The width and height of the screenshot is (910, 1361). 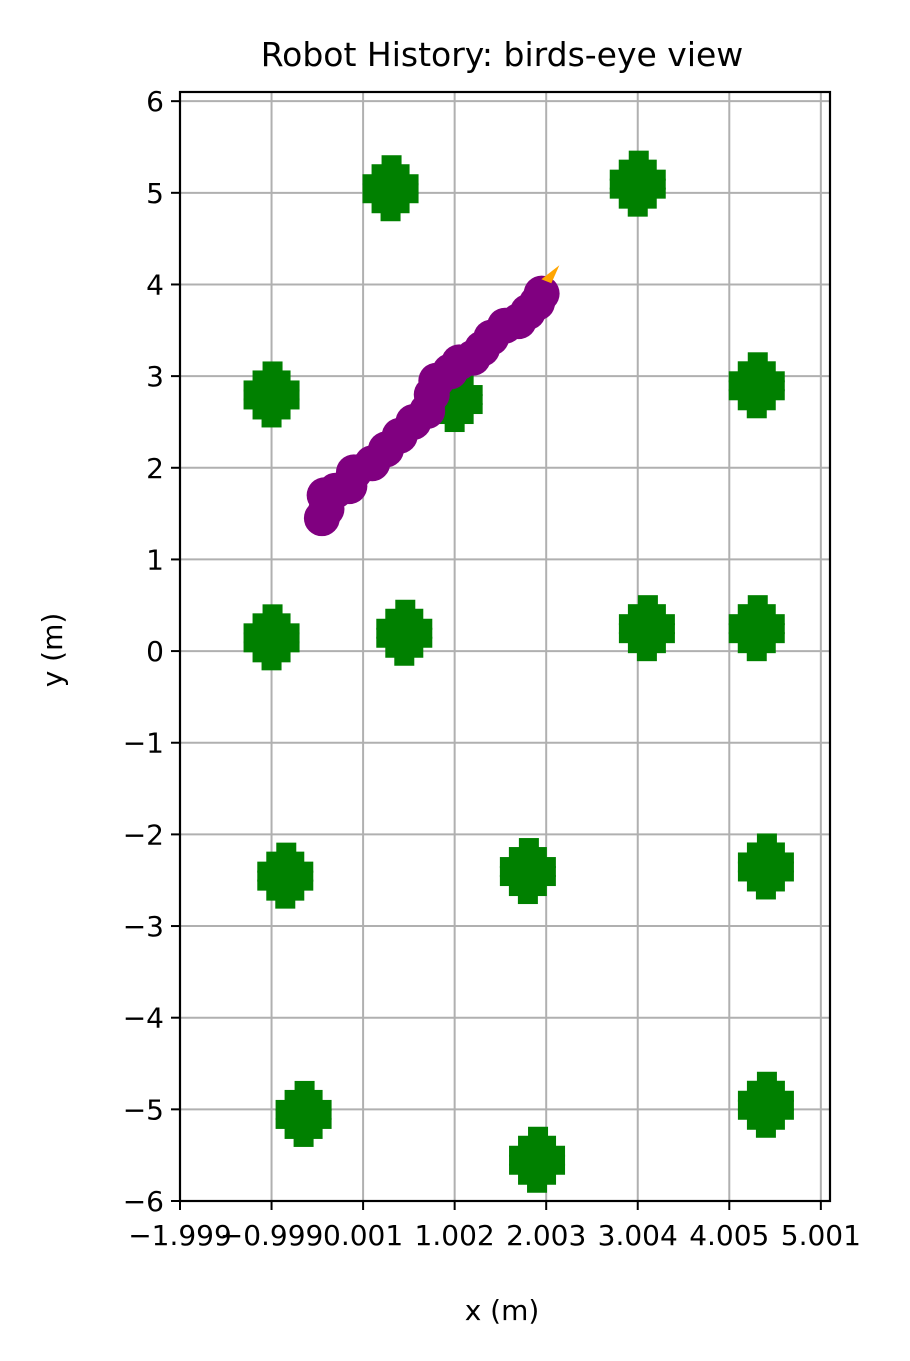 I want to click on y-tick-label: 6, so click(x=155, y=101).